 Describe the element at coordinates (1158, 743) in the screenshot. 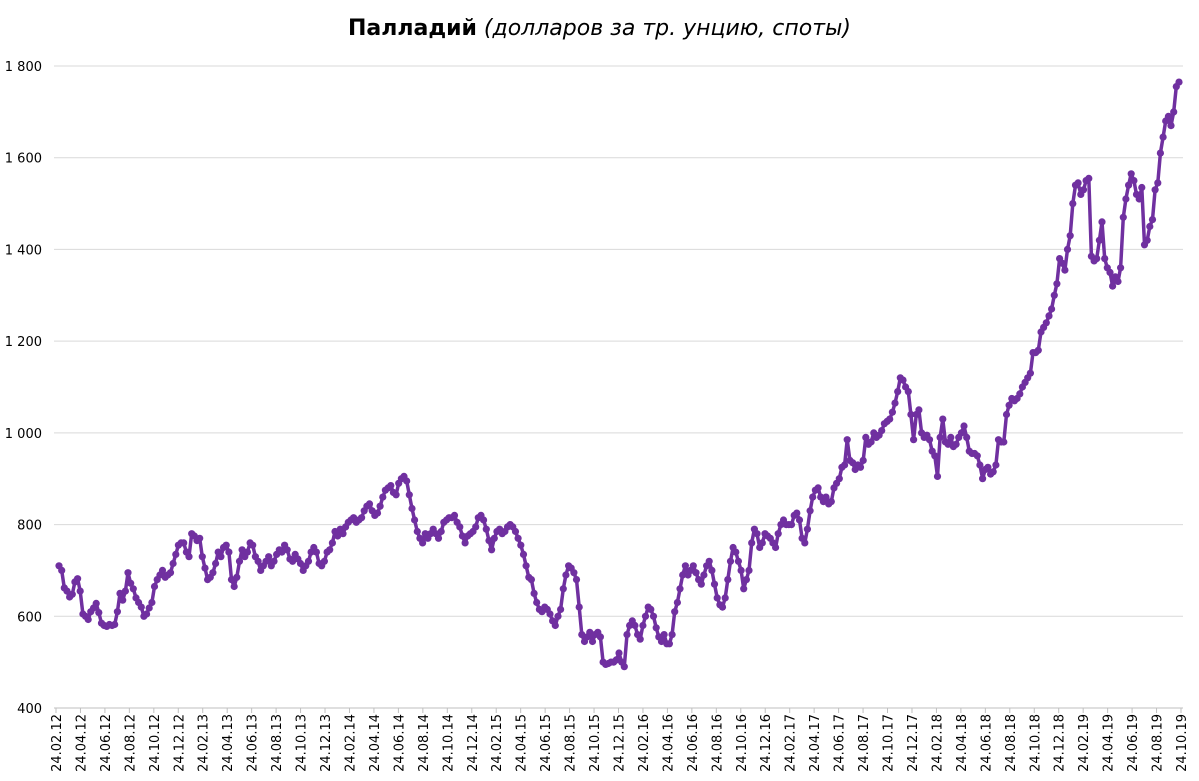

I see `x-tick-label: 24.08.19` at that location.